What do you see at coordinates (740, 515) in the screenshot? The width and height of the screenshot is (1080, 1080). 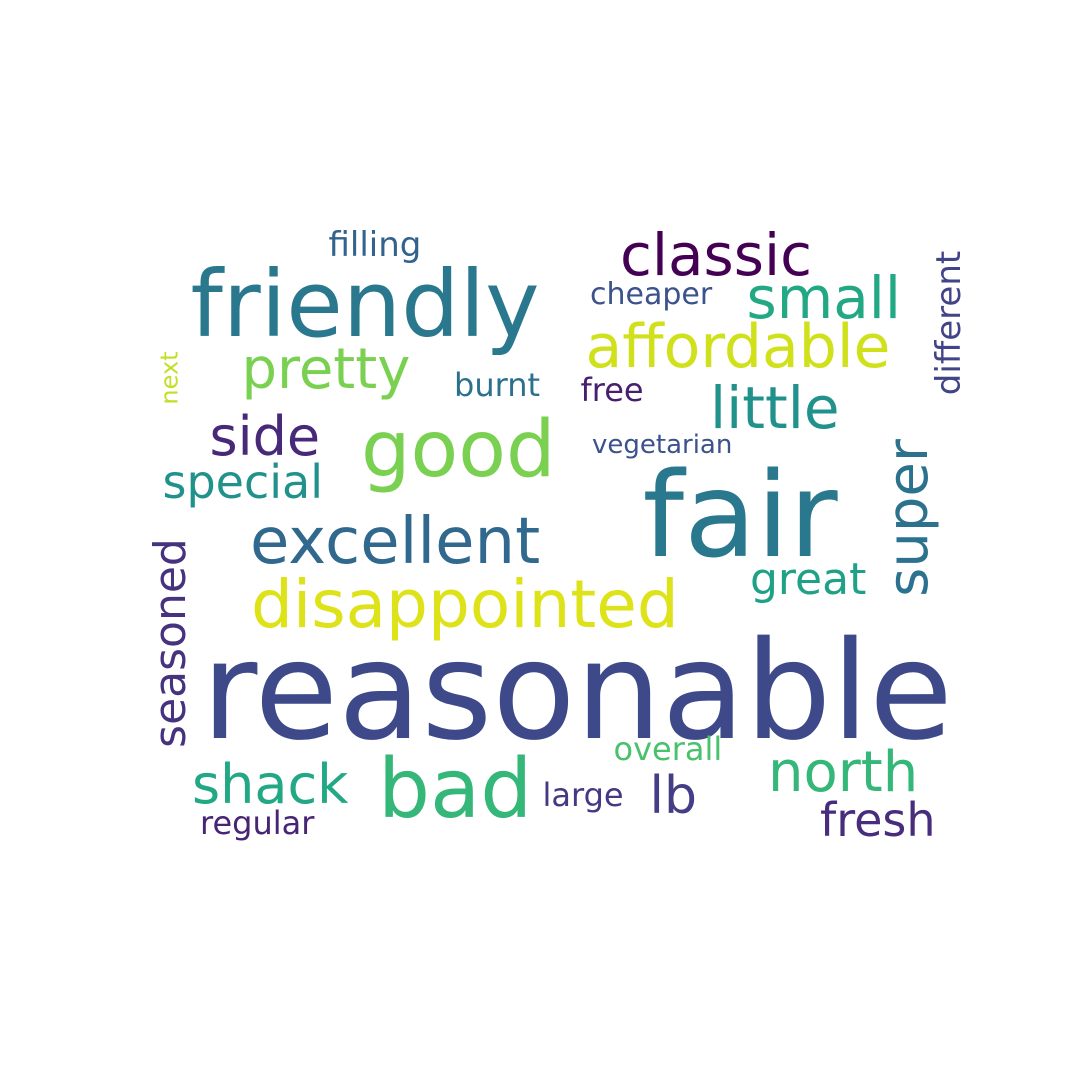 I see `word-fair: fair` at bounding box center [740, 515].